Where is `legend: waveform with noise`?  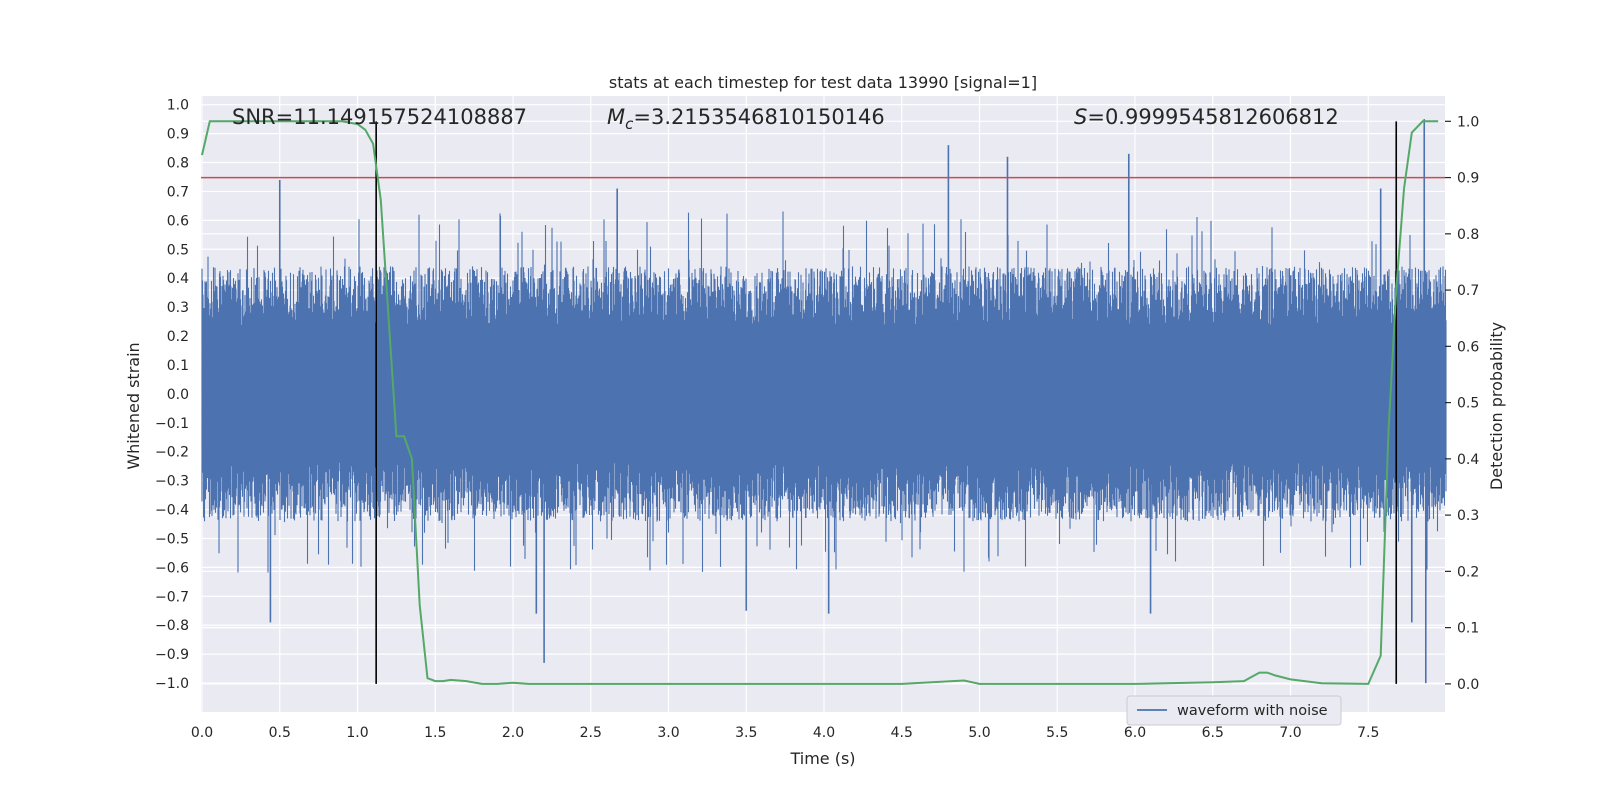
legend: waveform with noise is located at coordinates (1234, 710).